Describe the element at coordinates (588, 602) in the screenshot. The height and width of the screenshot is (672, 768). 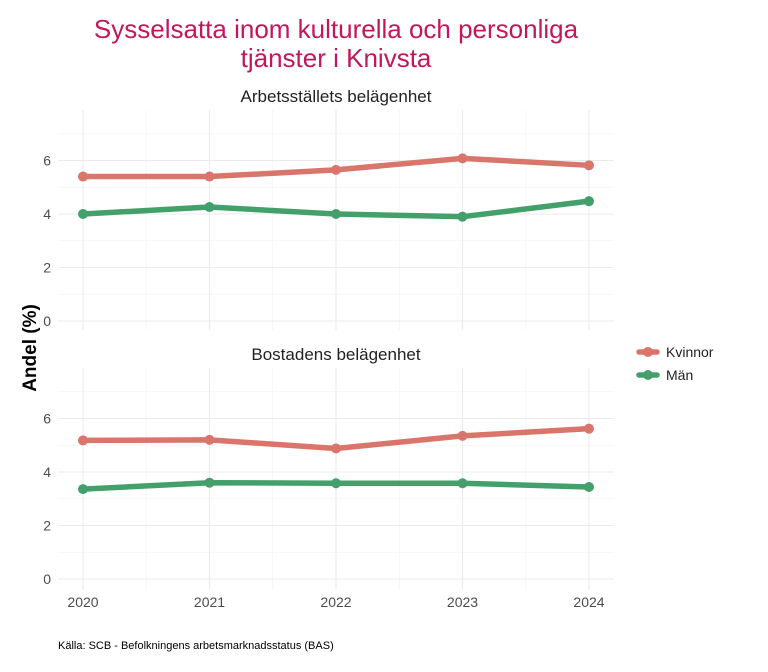
I see `x-tick-label: 2024` at that location.